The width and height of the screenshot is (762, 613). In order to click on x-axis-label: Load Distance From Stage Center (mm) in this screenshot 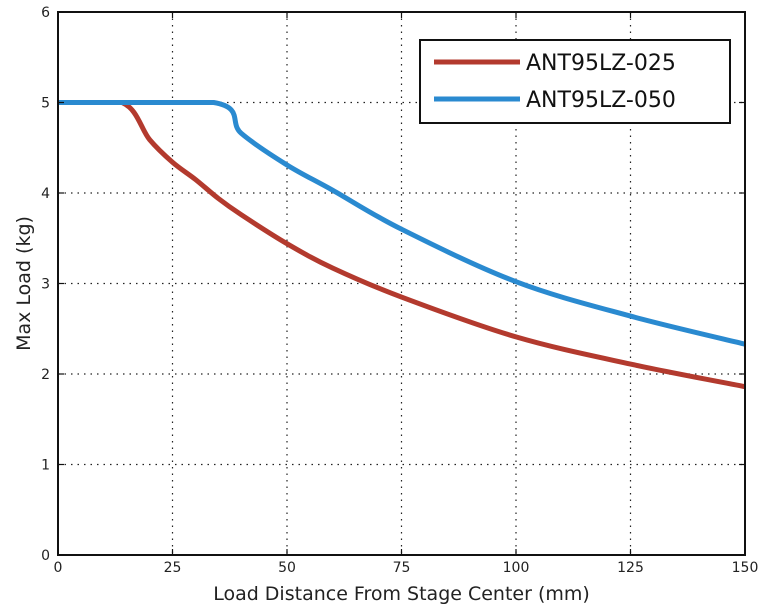, I will do `click(401, 594)`.